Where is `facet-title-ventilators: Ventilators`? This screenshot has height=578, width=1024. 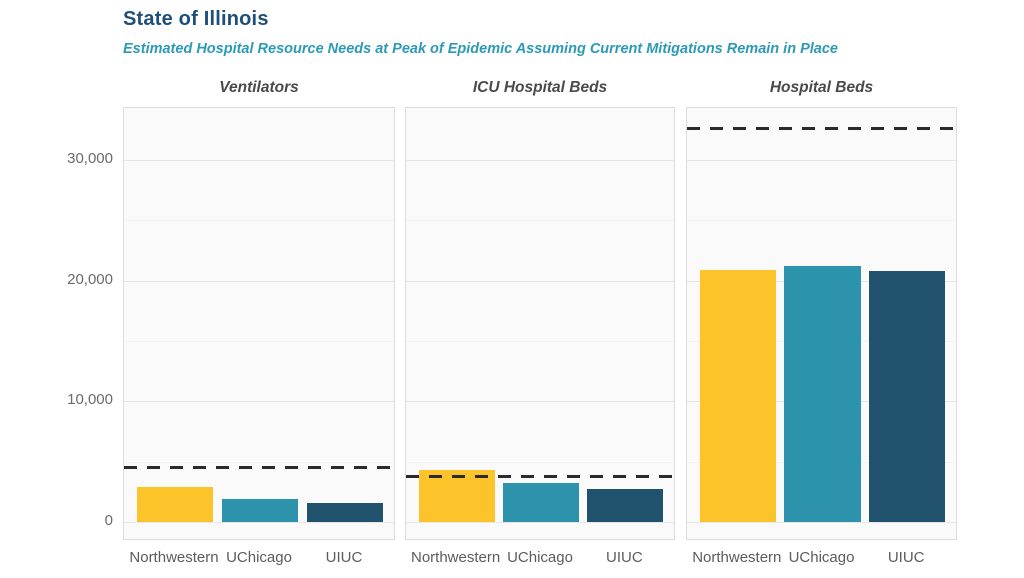 facet-title-ventilators: Ventilators is located at coordinates (259, 87).